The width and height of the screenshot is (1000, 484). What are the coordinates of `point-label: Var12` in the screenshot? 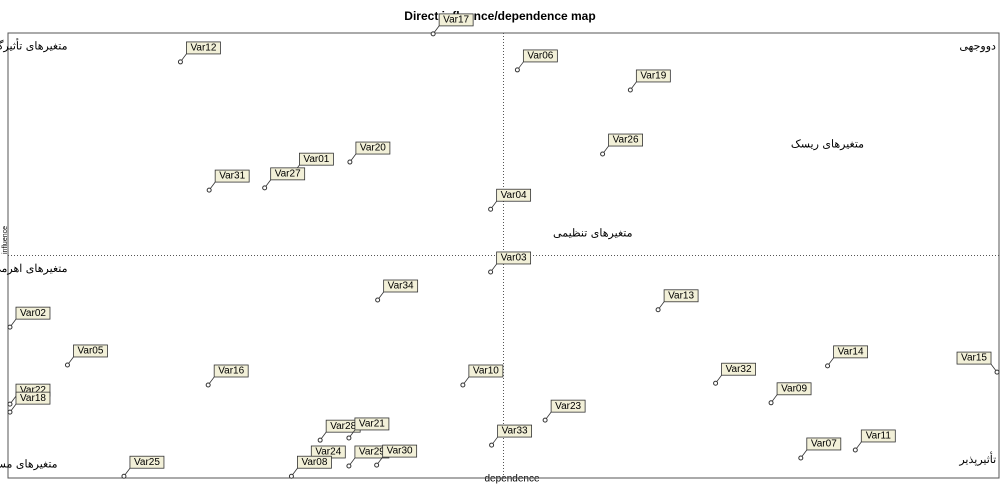 It's located at (203, 48).